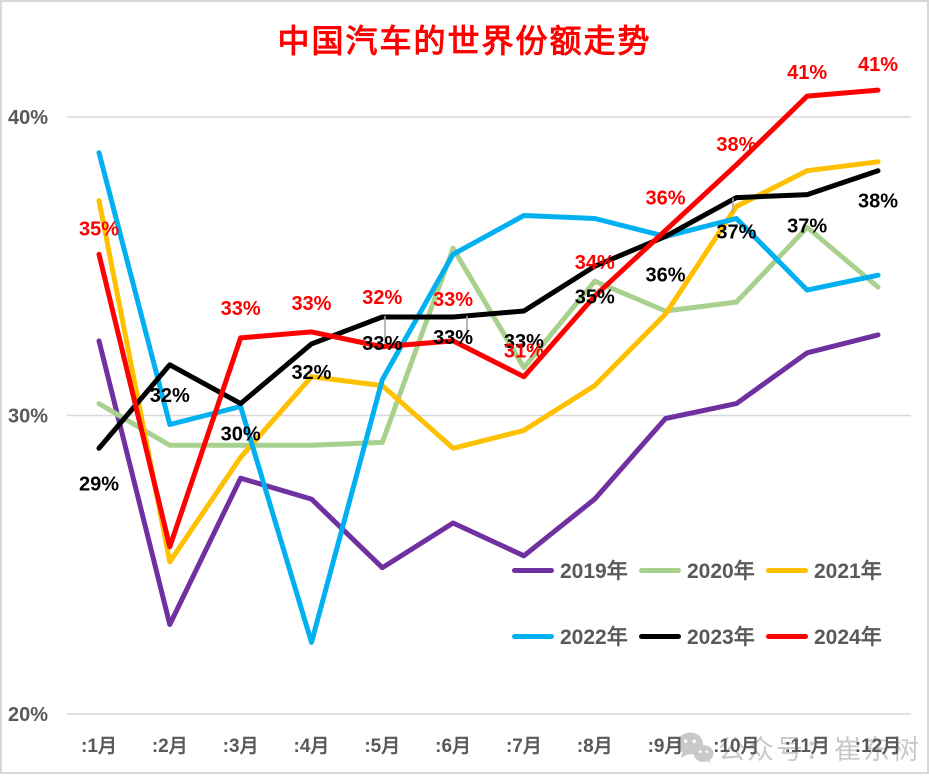 The height and width of the screenshot is (782, 929). What do you see at coordinates (28, 118) in the screenshot?
I see `y-axis-label-40%: 40%` at bounding box center [28, 118].